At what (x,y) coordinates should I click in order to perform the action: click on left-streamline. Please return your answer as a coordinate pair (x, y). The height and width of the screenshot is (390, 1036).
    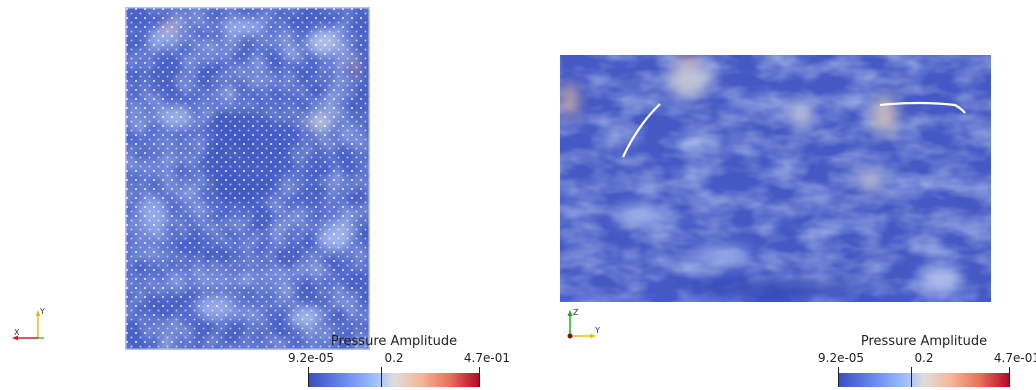
    Looking at the image, I should click on (641, 130).